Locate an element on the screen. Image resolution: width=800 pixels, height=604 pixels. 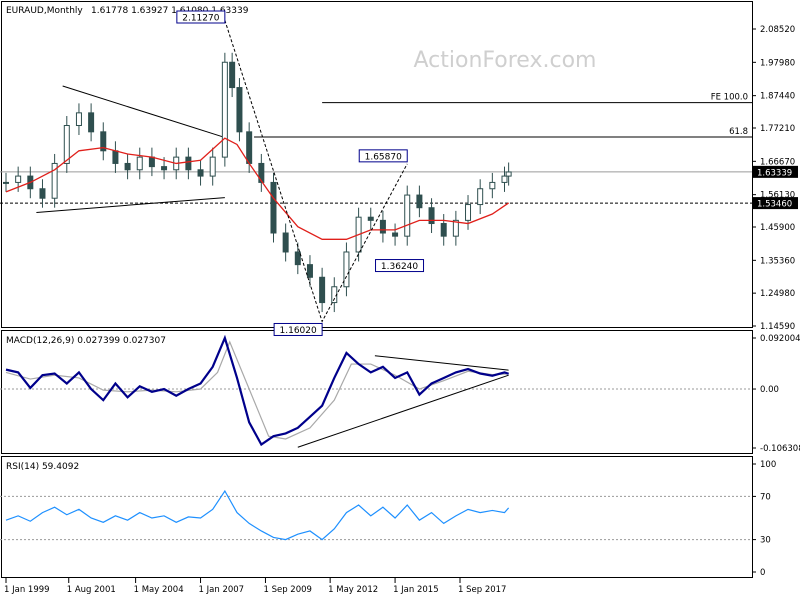
macd-signal-line is located at coordinates (257, 390).